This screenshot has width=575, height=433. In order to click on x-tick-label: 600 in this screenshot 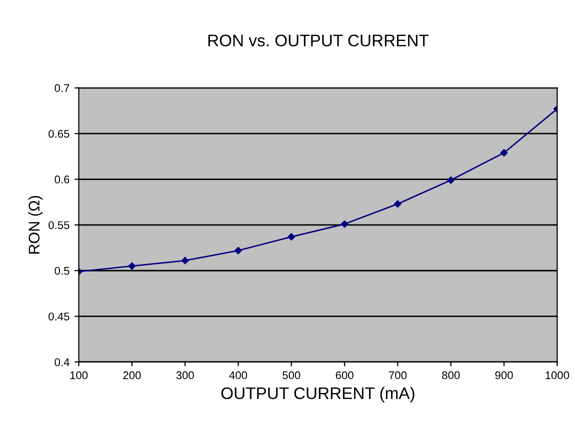, I will do `click(345, 375)`.